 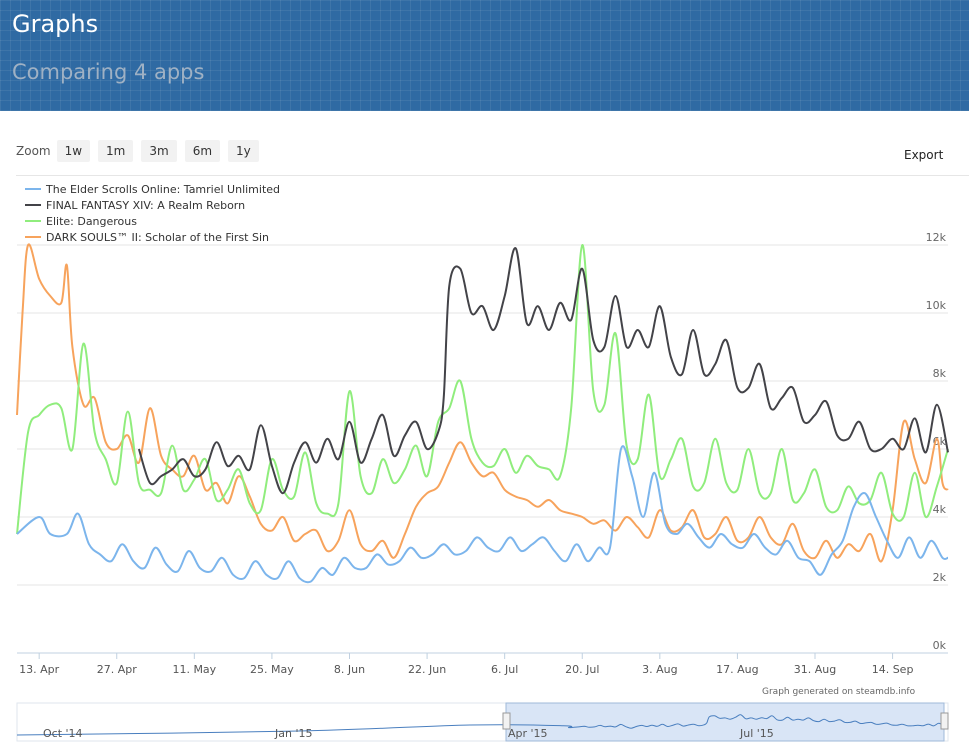 What do you see at coordinates (202, 151) in the screenshot?
I see `zoom-6m-button: 6m` at bounding box center [202, 151].